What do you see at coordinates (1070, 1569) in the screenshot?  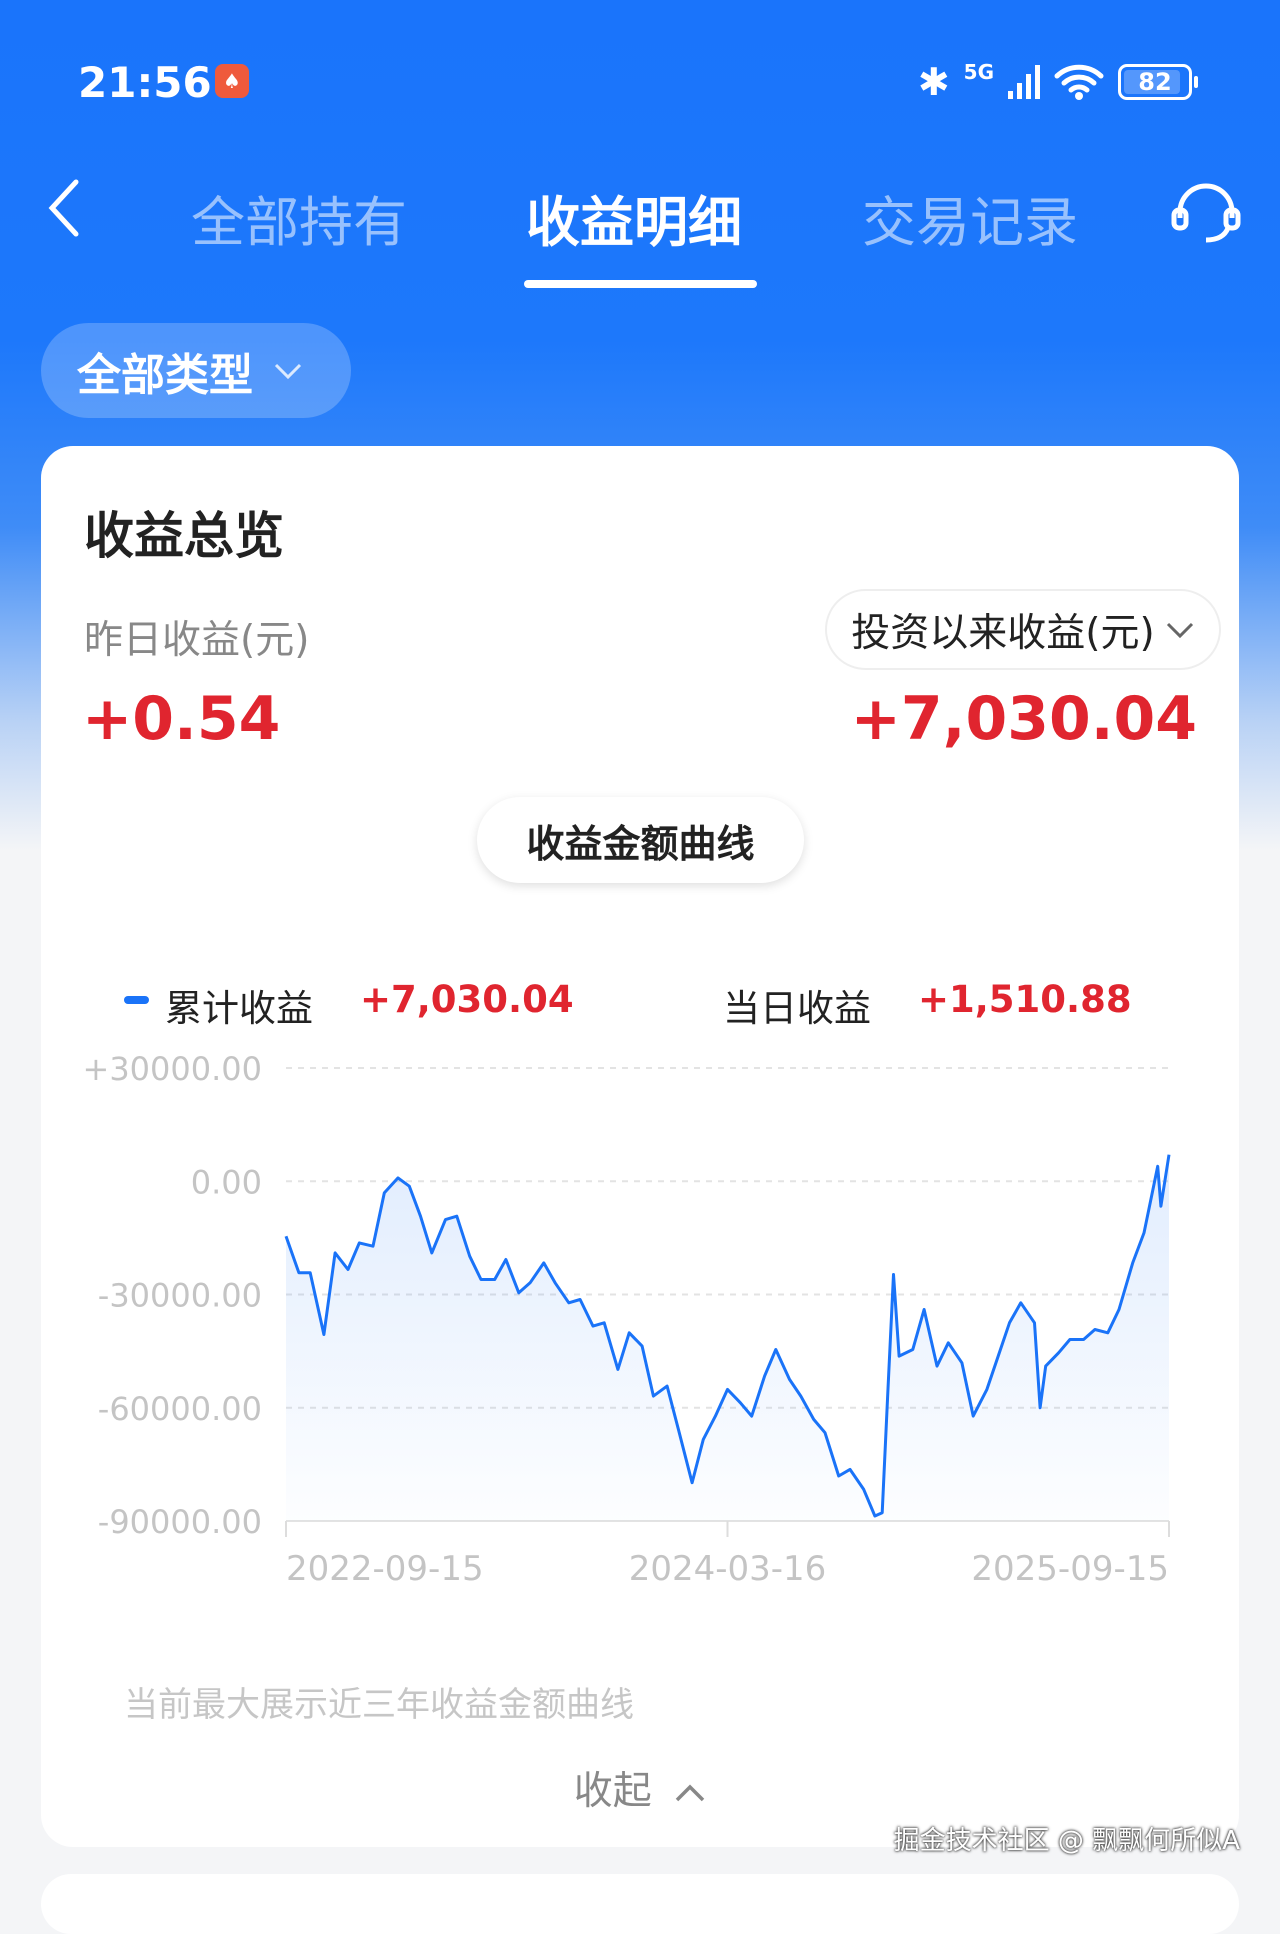 I see `x-tick-label: 2025-09-15` at bounding box center [1070, 1569].